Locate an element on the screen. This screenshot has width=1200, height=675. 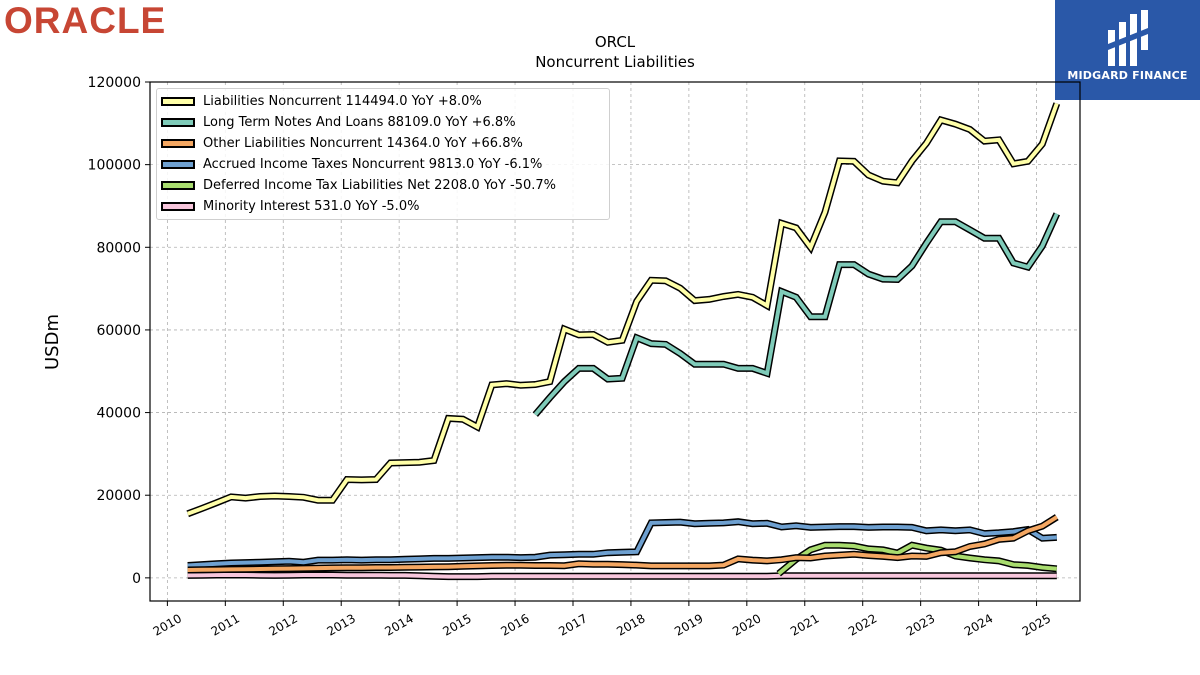
x-tick-label: 2017 is located at coordinates (572, 624).